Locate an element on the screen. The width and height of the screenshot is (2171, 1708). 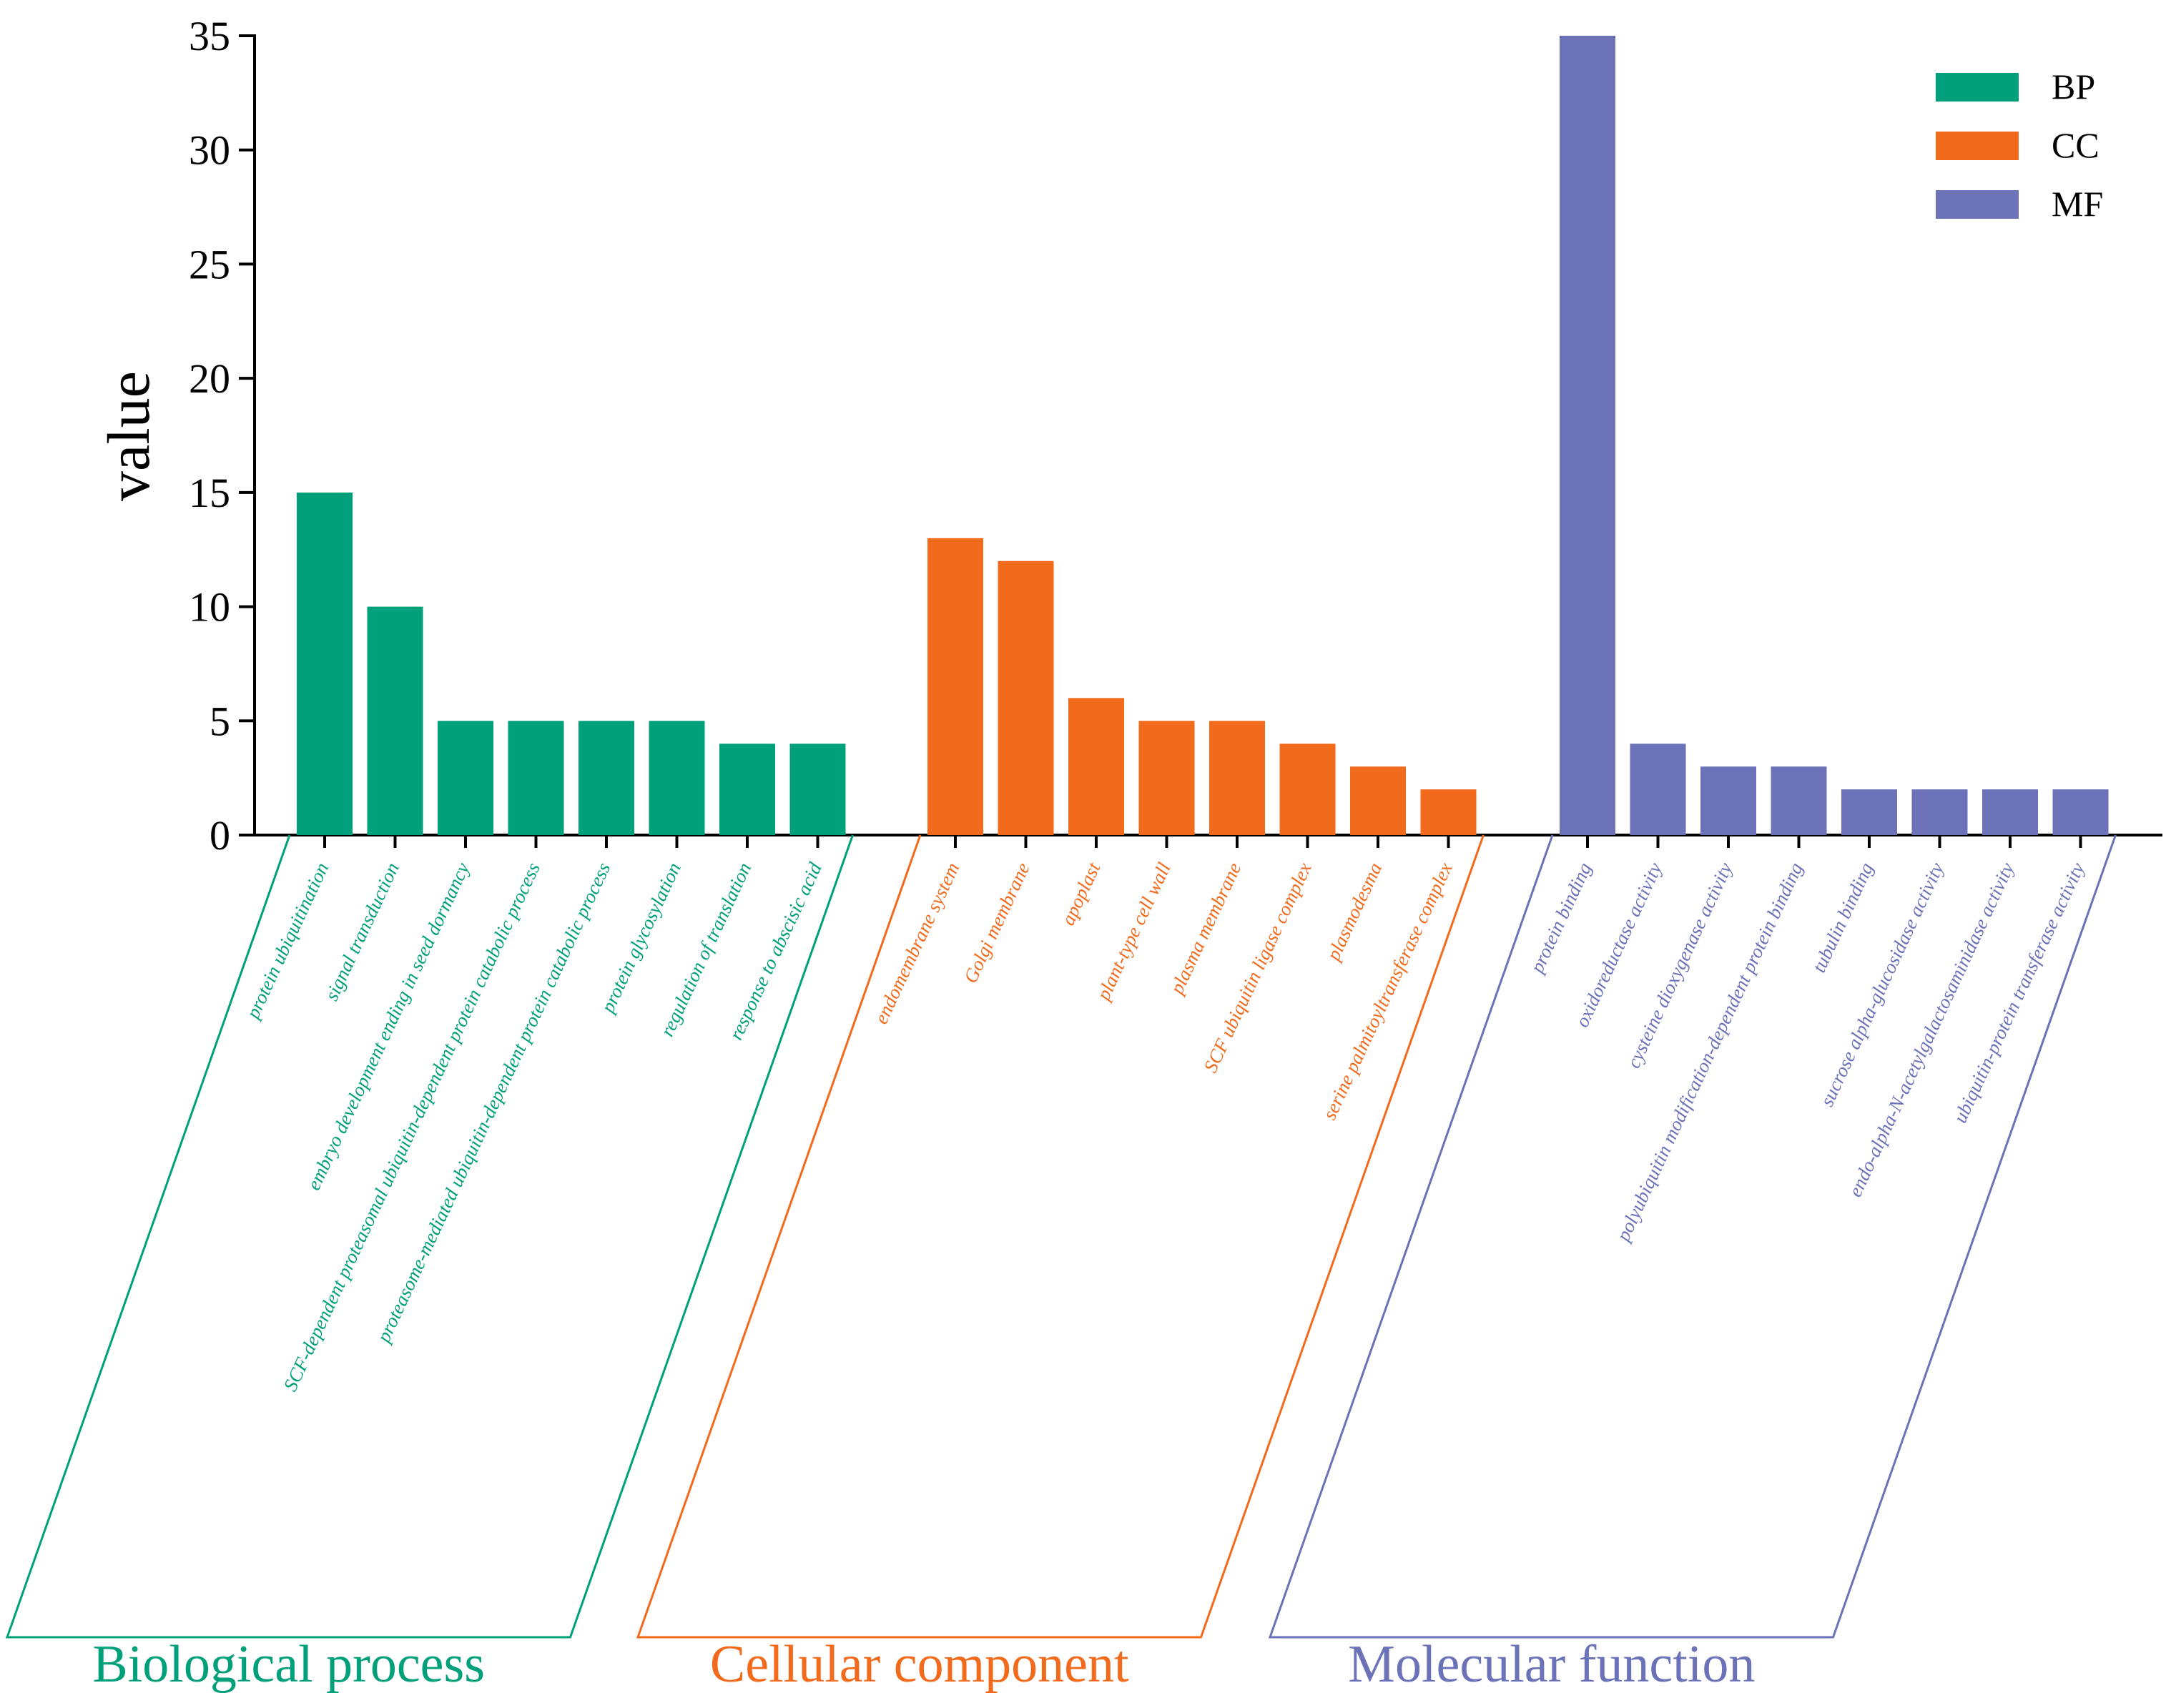
category-label: ubiquitin-protein transferase activity is located at coordinates (2019, 992).